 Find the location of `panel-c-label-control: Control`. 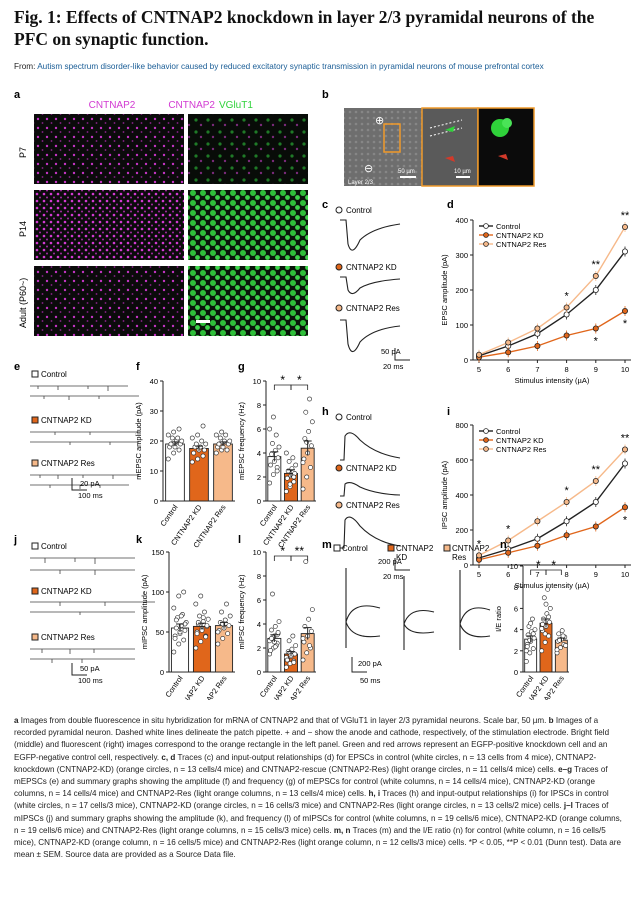

panel-c-label-control: Control is located at coordinates (359, 210).